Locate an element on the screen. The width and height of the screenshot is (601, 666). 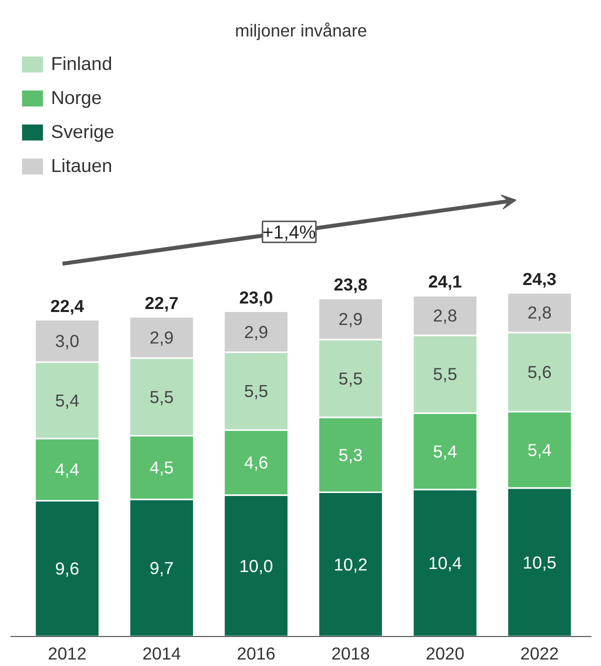
x-tick-label: 2012 is located at coordinates (67, 654).